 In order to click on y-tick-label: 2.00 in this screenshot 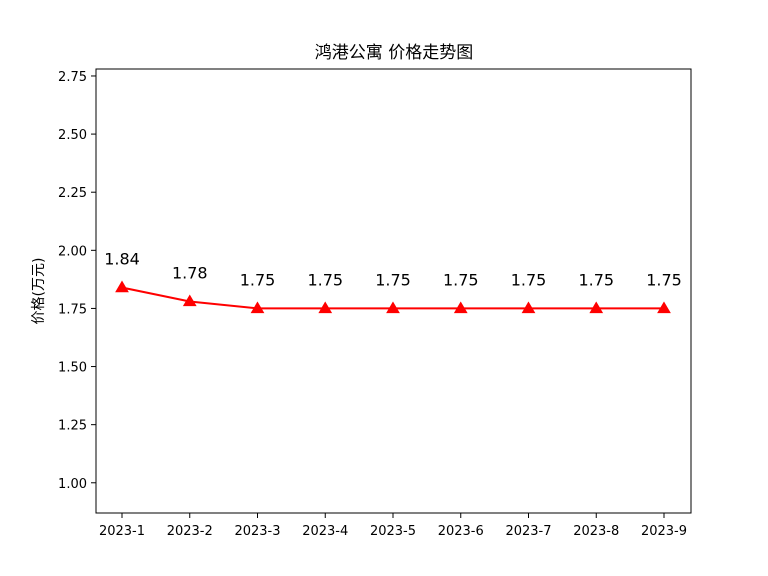, I will do `click(72, 251)`.